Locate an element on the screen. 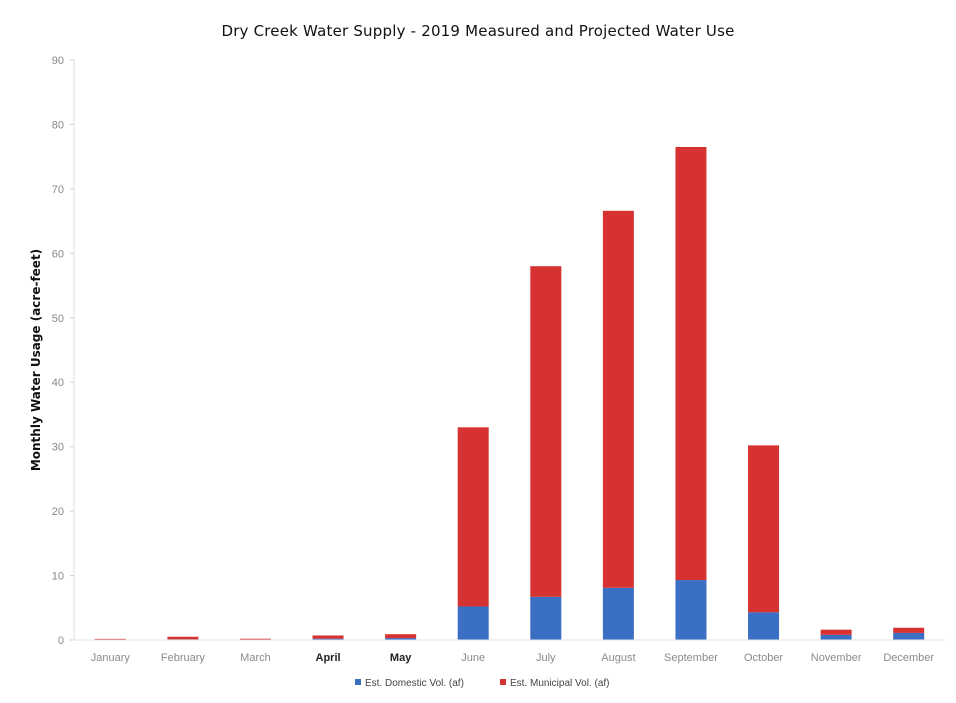 Image resolution: width=956 pixels, height=703 pixels. bar-municipal-december is located at coordinates (909, 630).